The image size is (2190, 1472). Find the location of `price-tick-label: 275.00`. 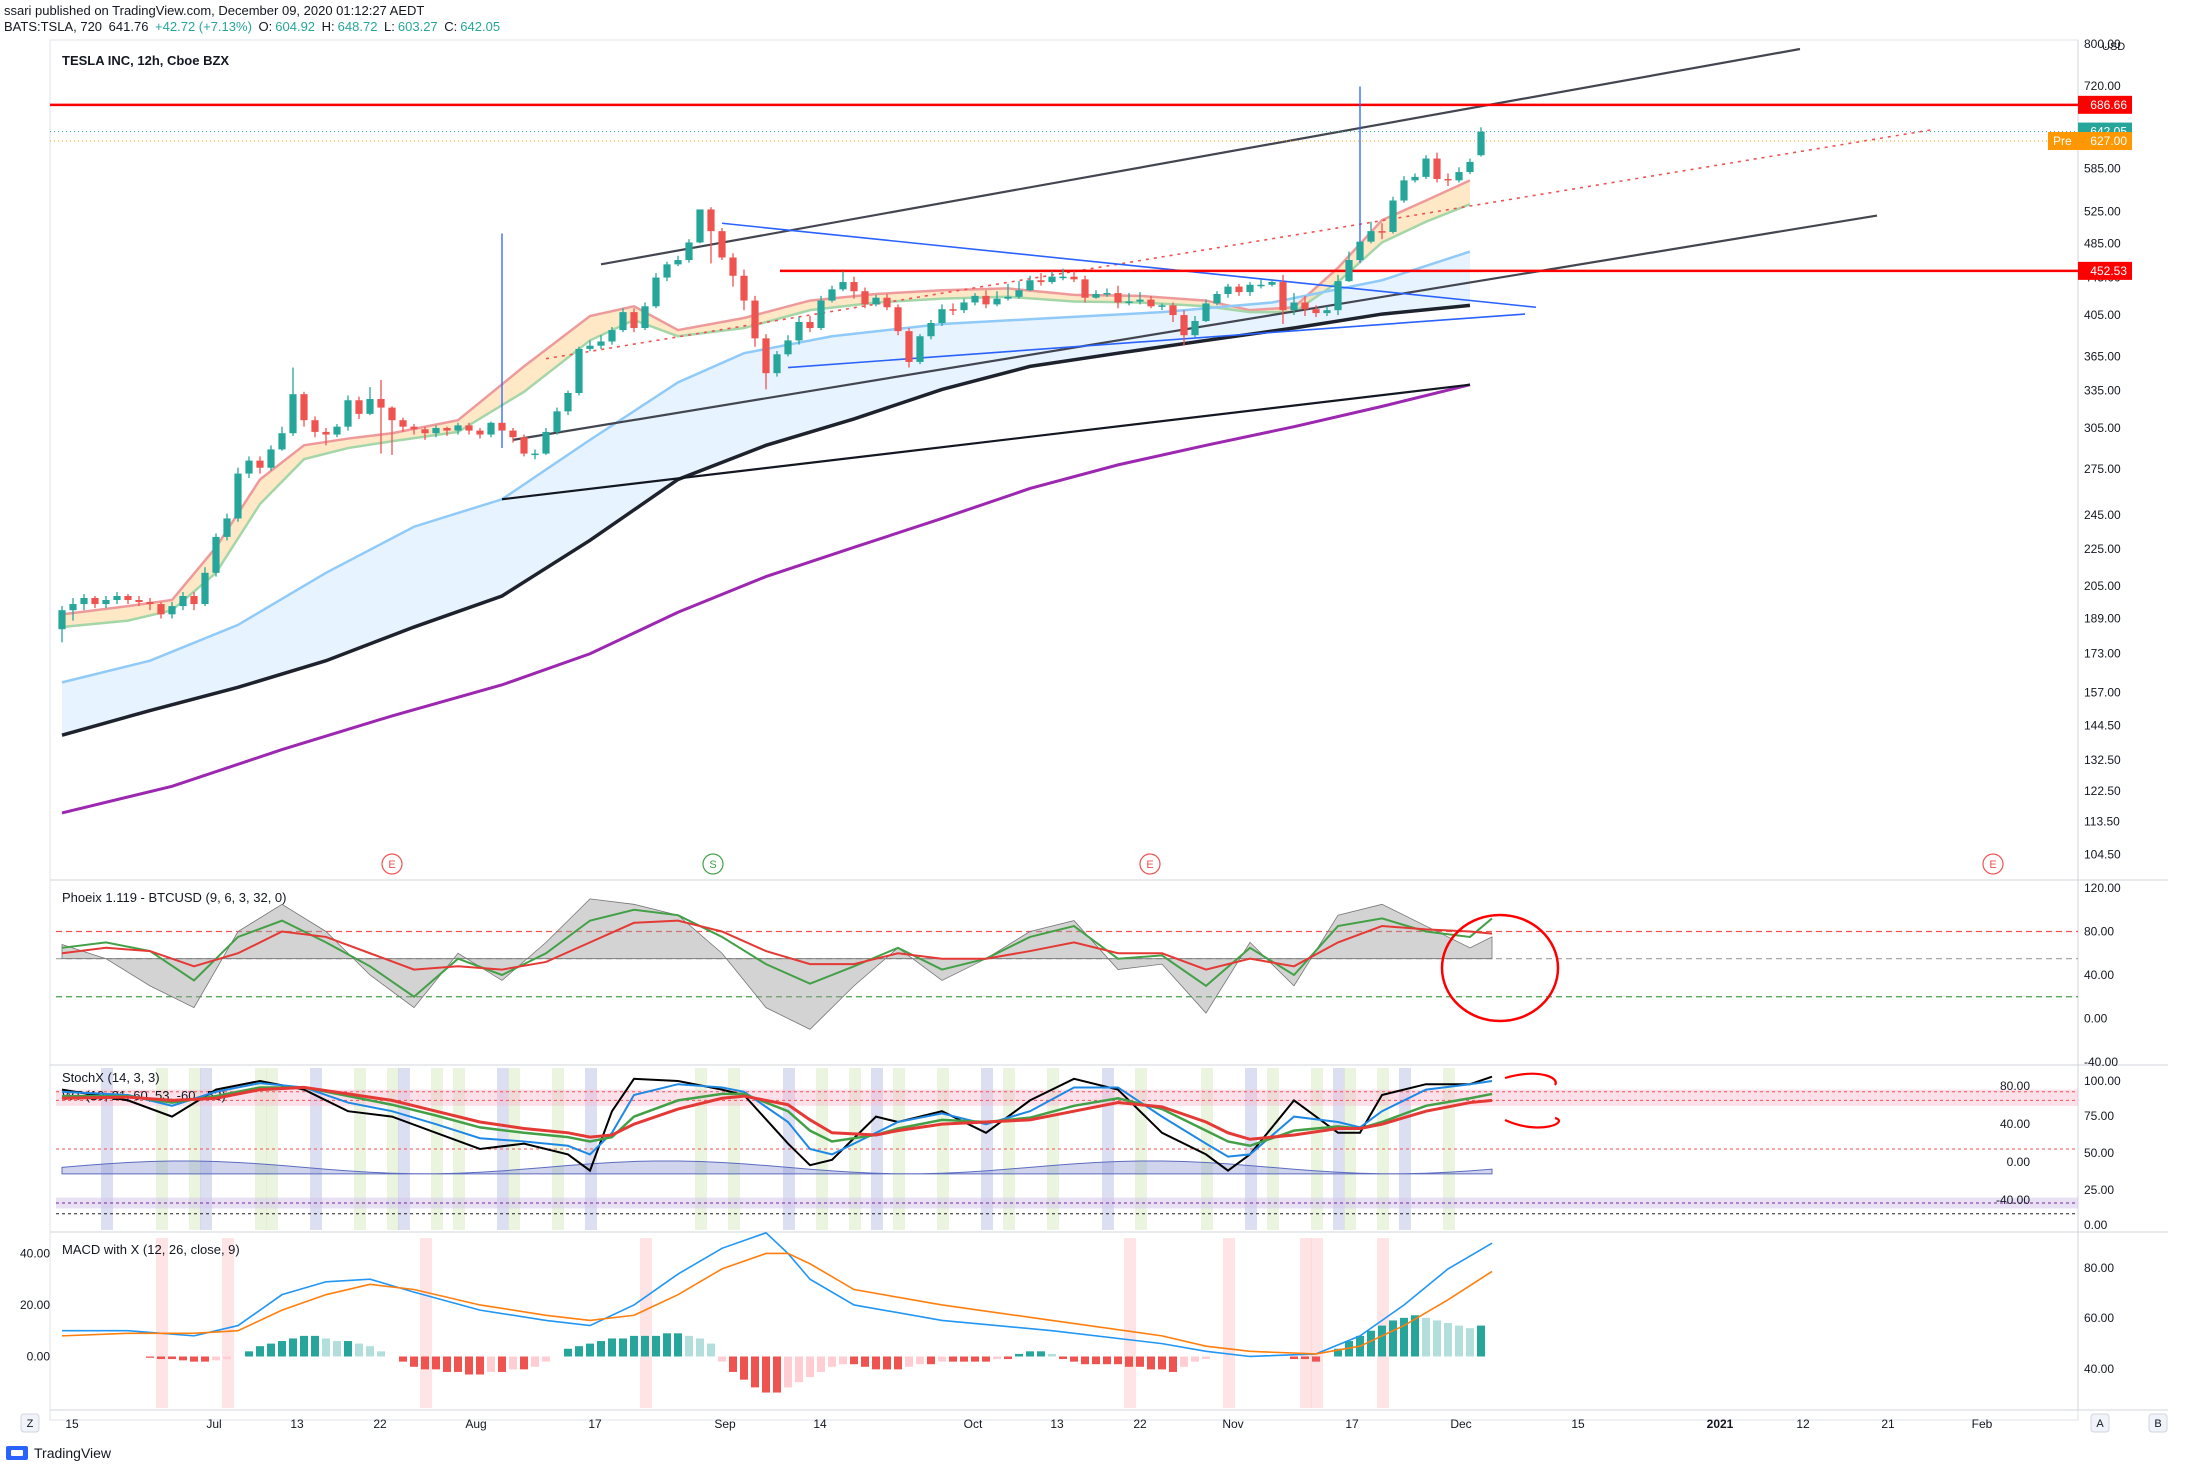

price-tick-label: 275.00 is located at coordinates (2102, 469).